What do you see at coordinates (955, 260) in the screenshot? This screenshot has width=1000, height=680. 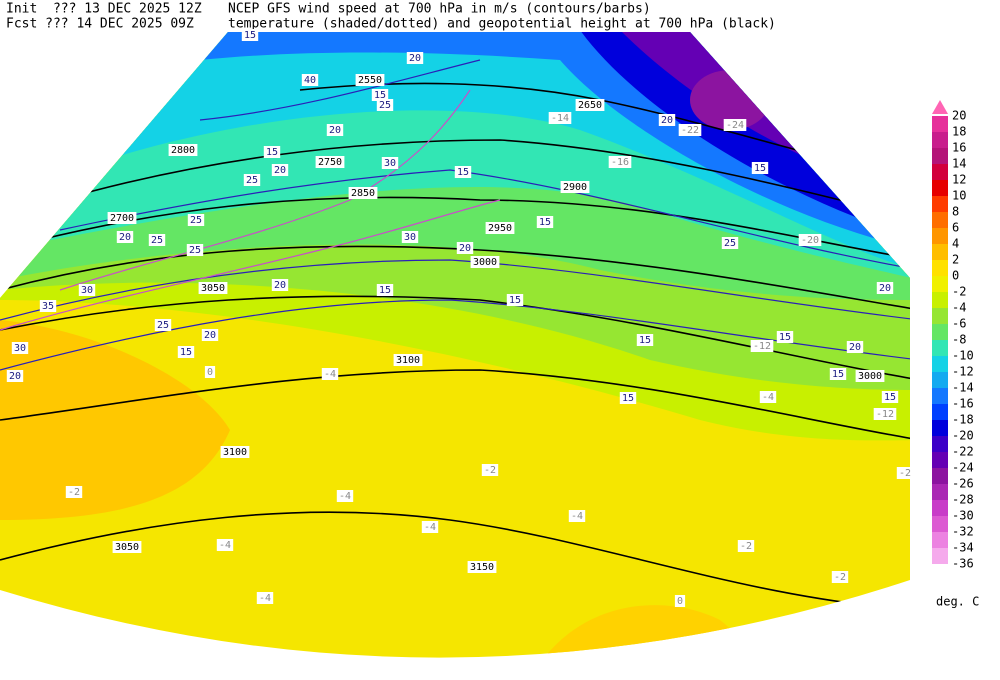 I see `colorbar-tick-label: 2` at bounding box center [955, 260].